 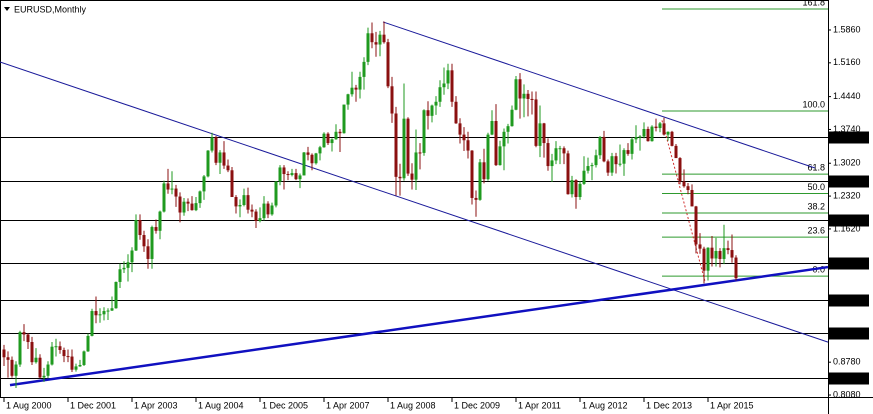 I want to click on y-tick-label: 0.8780, so click(x=847, y=362).